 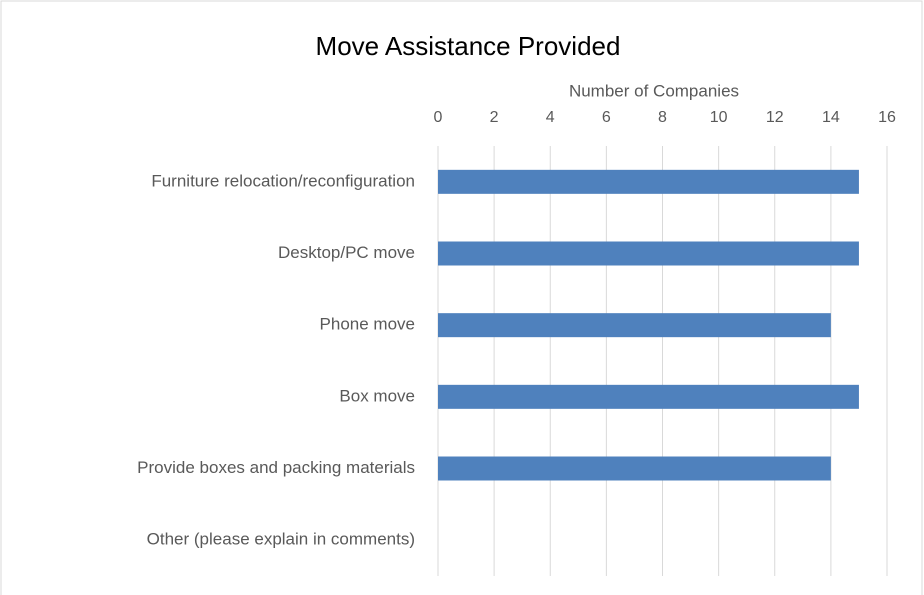 What do you see at coordinates (775, 117) in the screenshot?
I see `x-tick-label: 12` at bounding box center [775, 117].